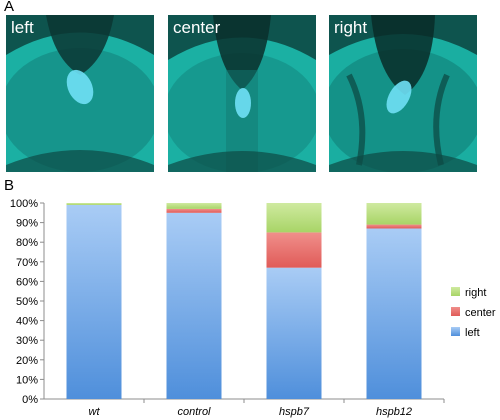 This screenshot has width=500, height=420. I want to click on x-tick-label: wt, so click(95, 412).